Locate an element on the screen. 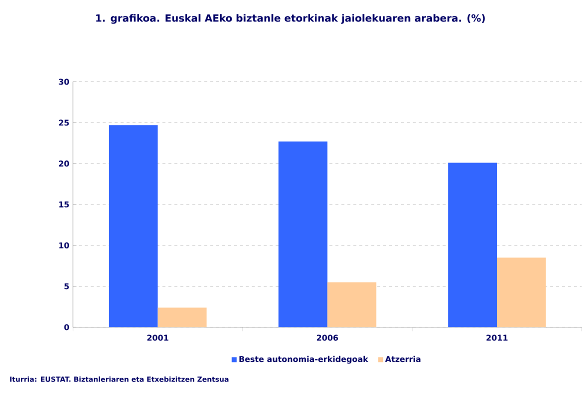 The width and height of the screenshot is (582, 395). chart-title: 1. grafikoa. Euskal AEko biztanle etorkinak jaiolekuaren arabera. (%) is located at coordinates (290, 19).